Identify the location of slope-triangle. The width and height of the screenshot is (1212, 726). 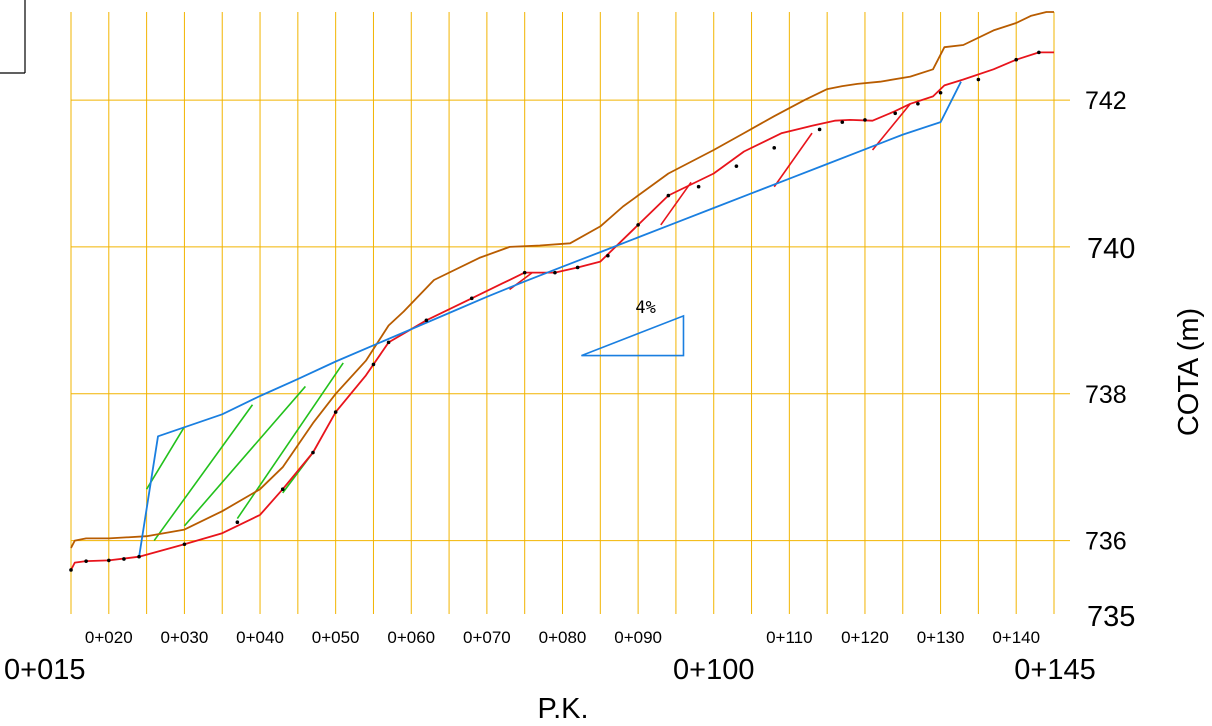
(633, 335).